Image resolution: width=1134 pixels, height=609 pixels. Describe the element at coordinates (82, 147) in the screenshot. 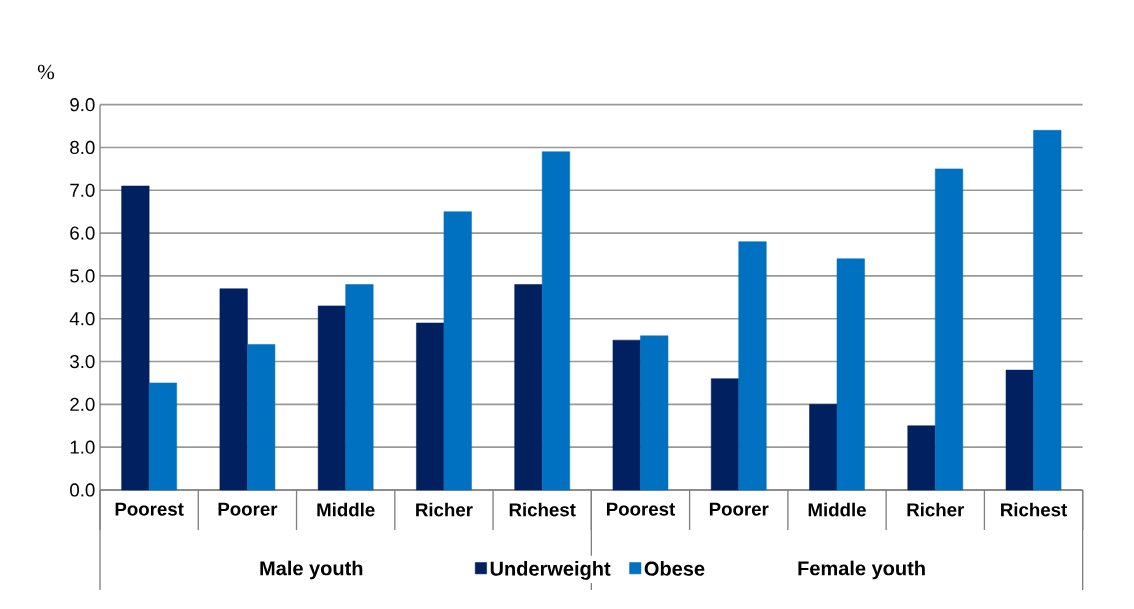

I see `y-tick-label: 8.0` at that location.